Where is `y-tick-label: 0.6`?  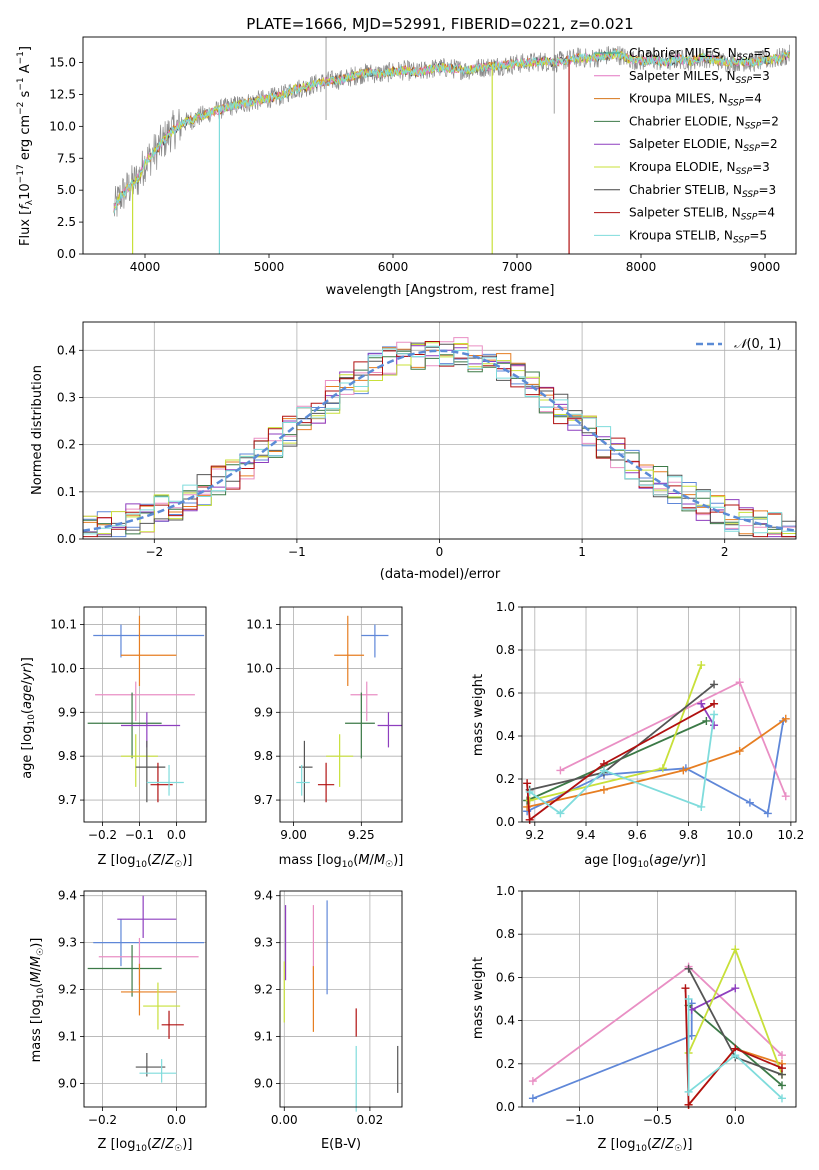 y-tick-label: 0.6 is located at coordinates (505, 977).